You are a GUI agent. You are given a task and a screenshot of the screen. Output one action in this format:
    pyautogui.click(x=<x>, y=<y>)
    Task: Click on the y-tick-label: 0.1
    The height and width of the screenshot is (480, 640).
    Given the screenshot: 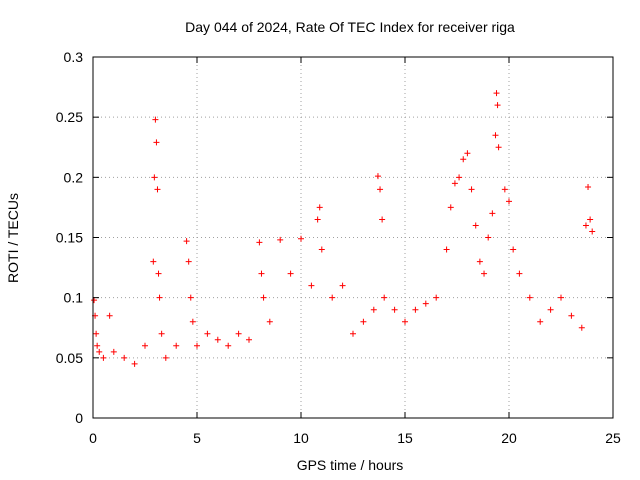 What is the action you would take?
    pyautogui.click(x=74, y=298)
    